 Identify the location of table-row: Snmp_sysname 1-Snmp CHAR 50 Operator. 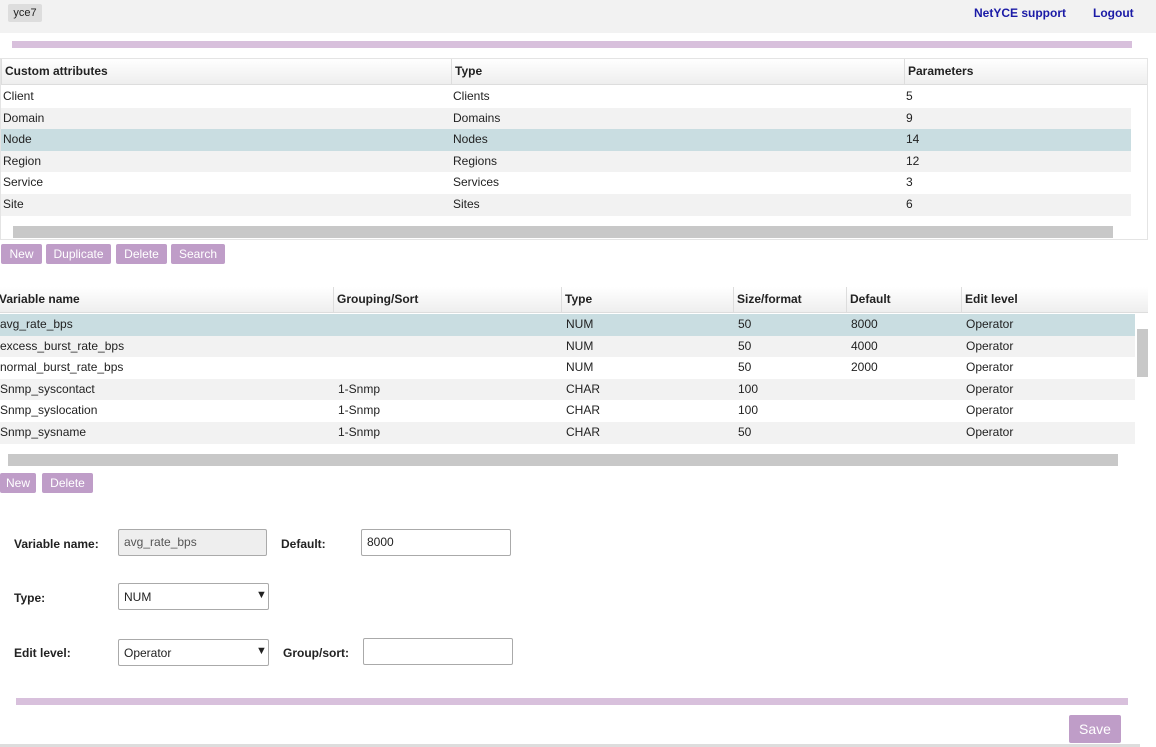
(567, 433).